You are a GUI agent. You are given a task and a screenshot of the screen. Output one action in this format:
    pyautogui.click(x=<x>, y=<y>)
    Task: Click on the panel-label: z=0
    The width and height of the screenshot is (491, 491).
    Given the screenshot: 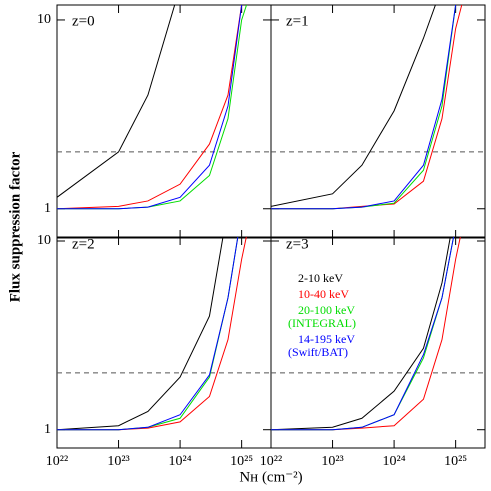 What is the action you would take?
    pyautogui.click(x=83, y=21)
    